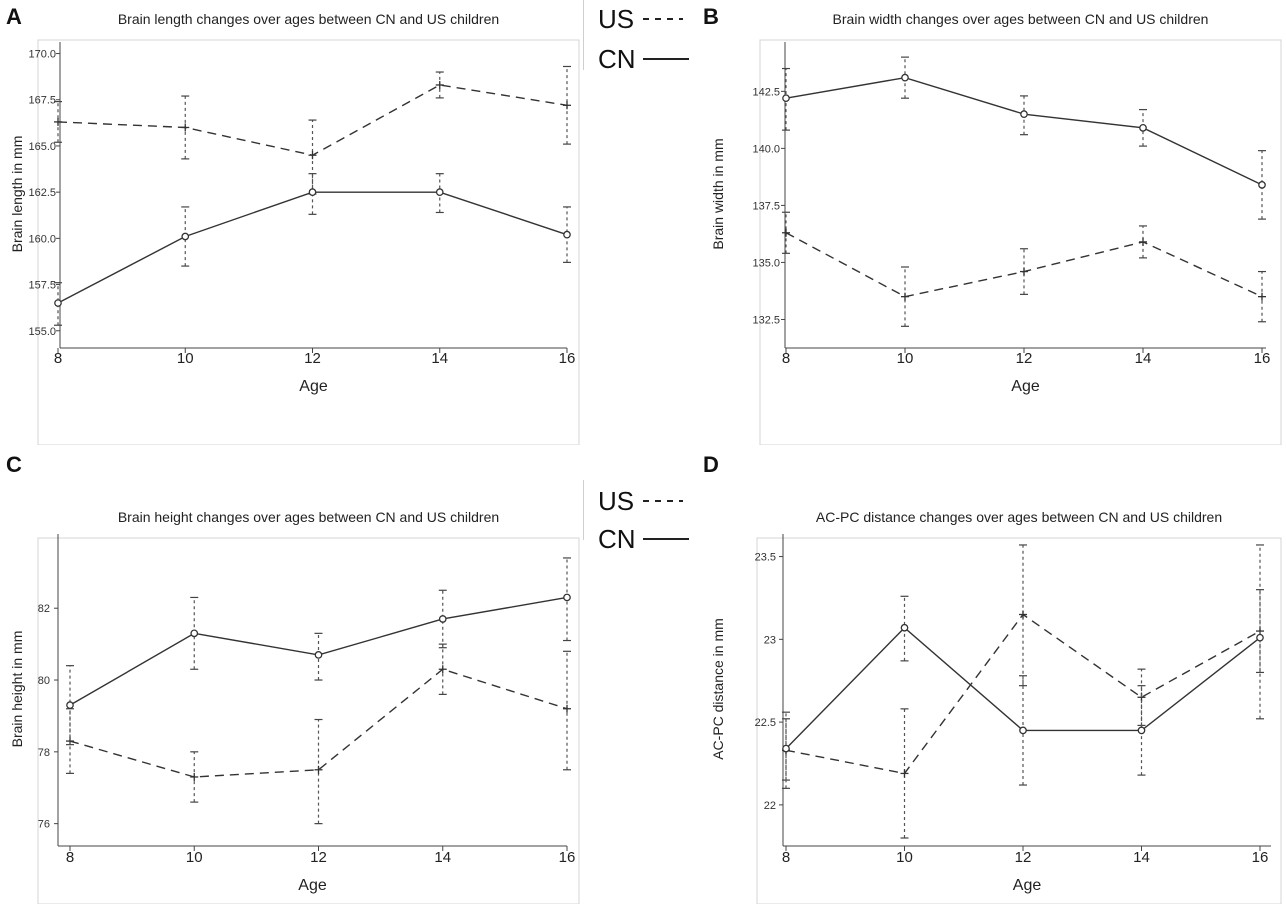 This screenshot has height=904, width=1286. I want to click on y-tick-label: 155.0, so click(42, 332).